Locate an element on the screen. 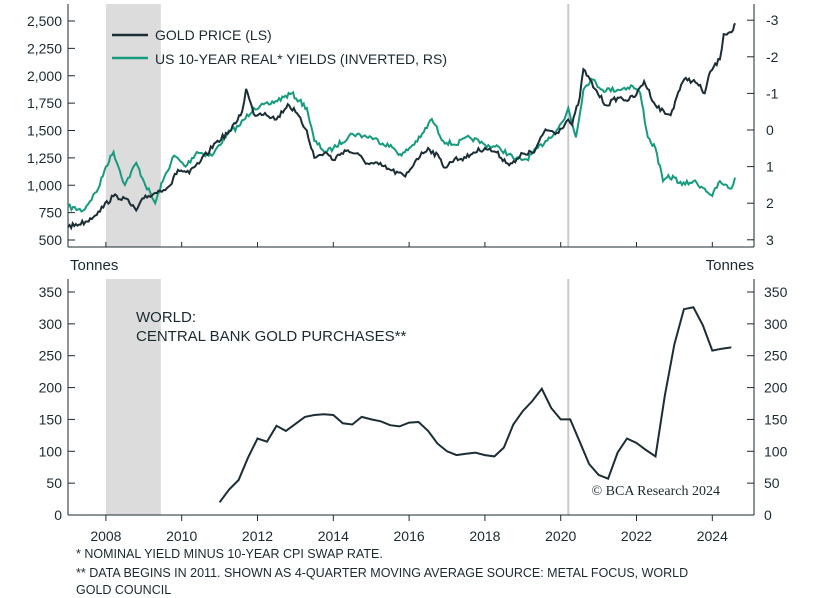 The image size is (824, 598). tick-label-cb-right-7: 350 is located at coordinates (776, 292).